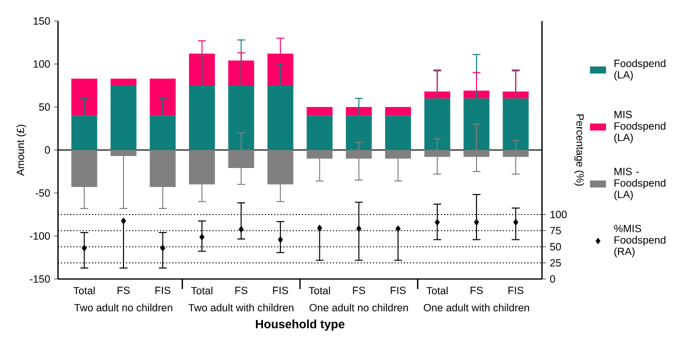  I want to click on y-tick-label: -150, so click(40, 279).